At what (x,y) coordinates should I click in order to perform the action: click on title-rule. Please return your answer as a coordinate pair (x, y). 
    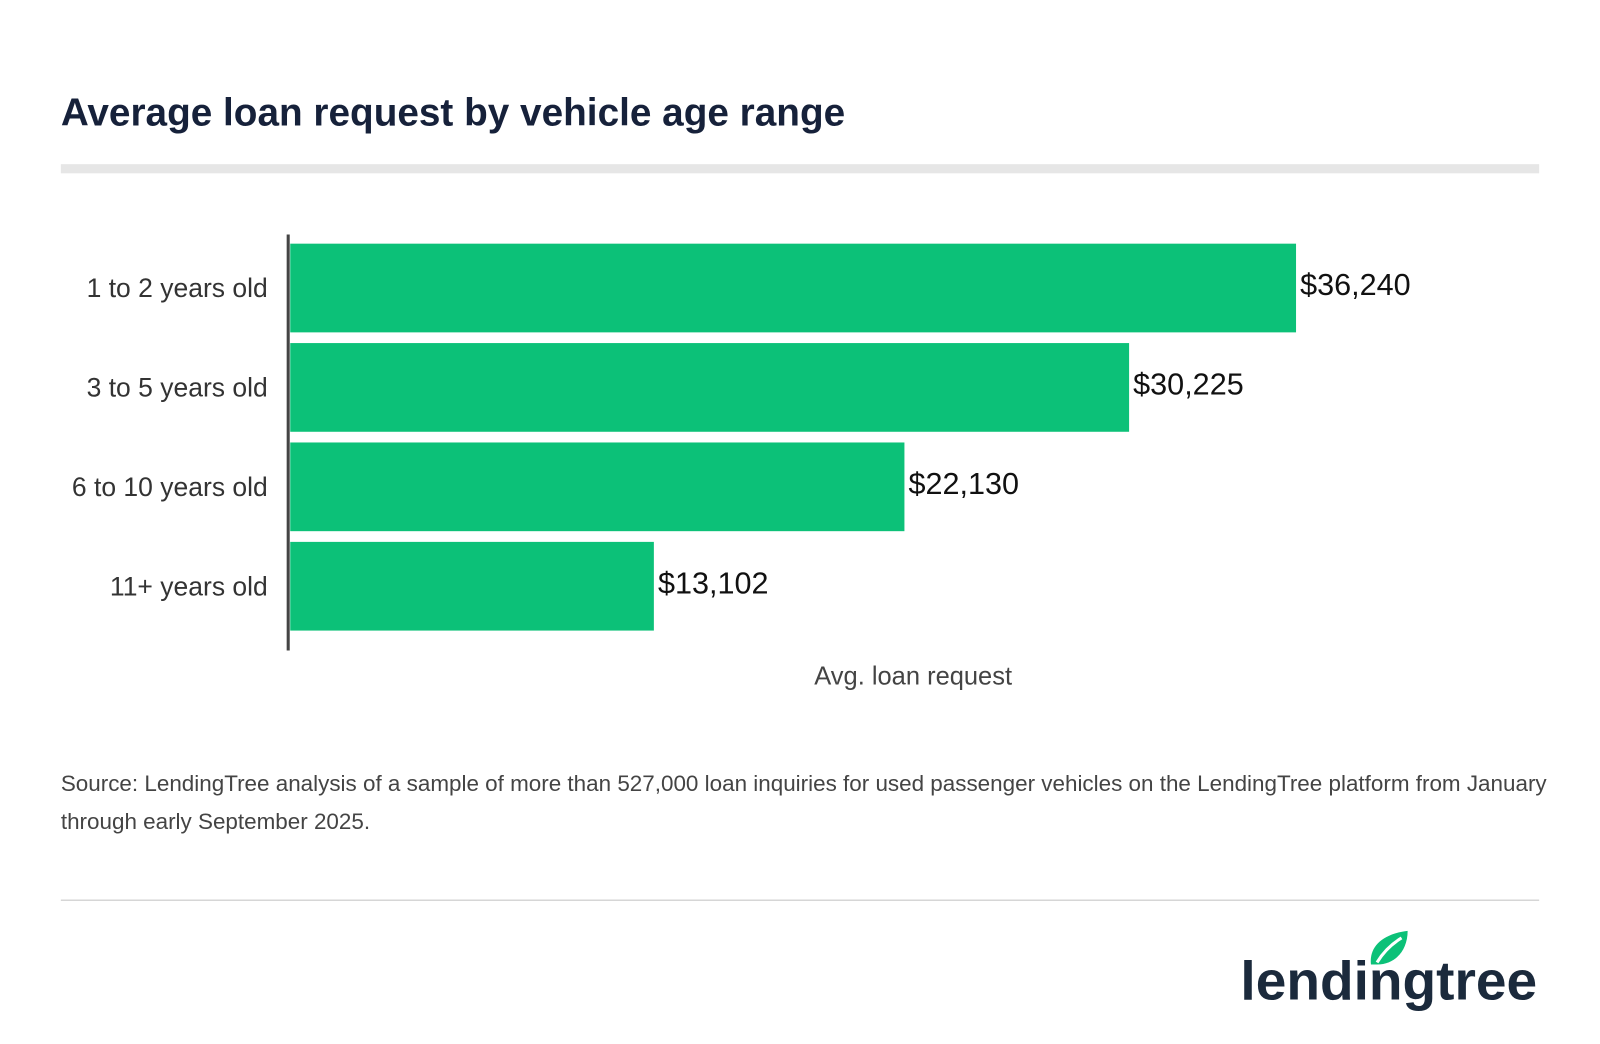
    Looking at the image, I should click on (800, 169).